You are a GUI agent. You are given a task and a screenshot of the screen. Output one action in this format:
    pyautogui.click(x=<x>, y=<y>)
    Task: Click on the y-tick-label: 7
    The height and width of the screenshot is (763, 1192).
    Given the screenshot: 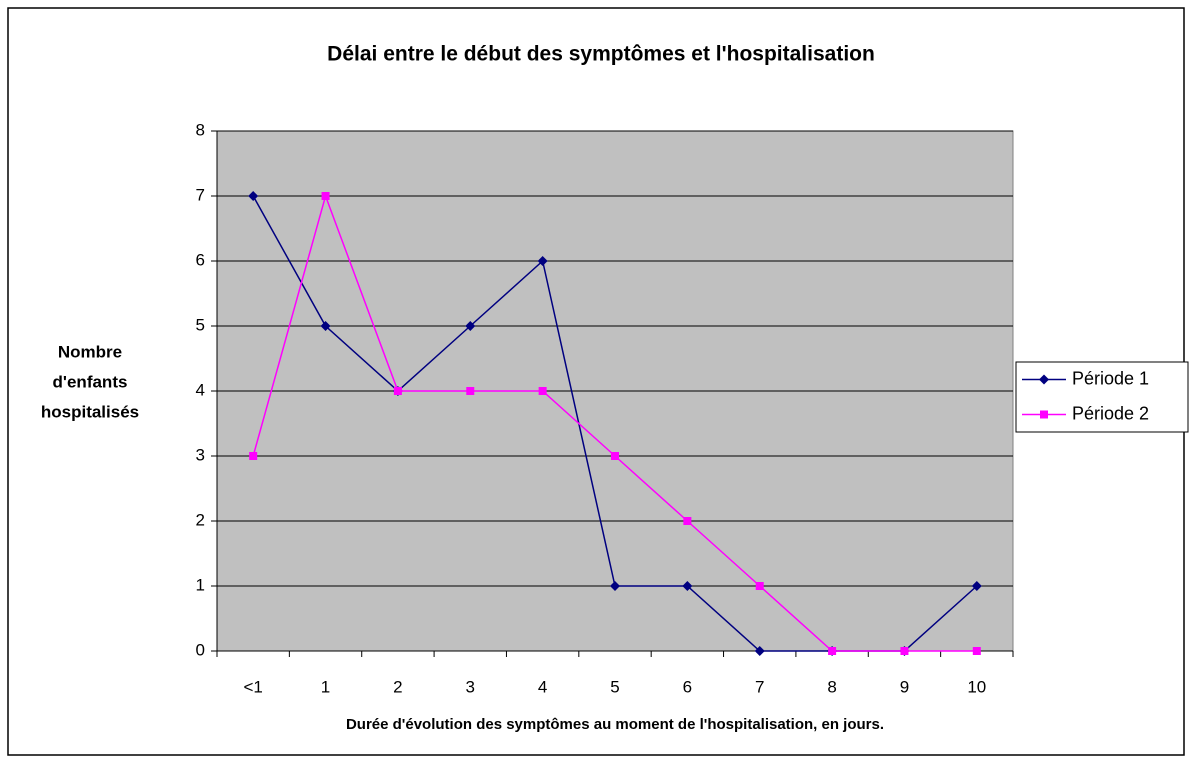 What is the action you would take?
    pyautogui.click(x=200, y=194)
    